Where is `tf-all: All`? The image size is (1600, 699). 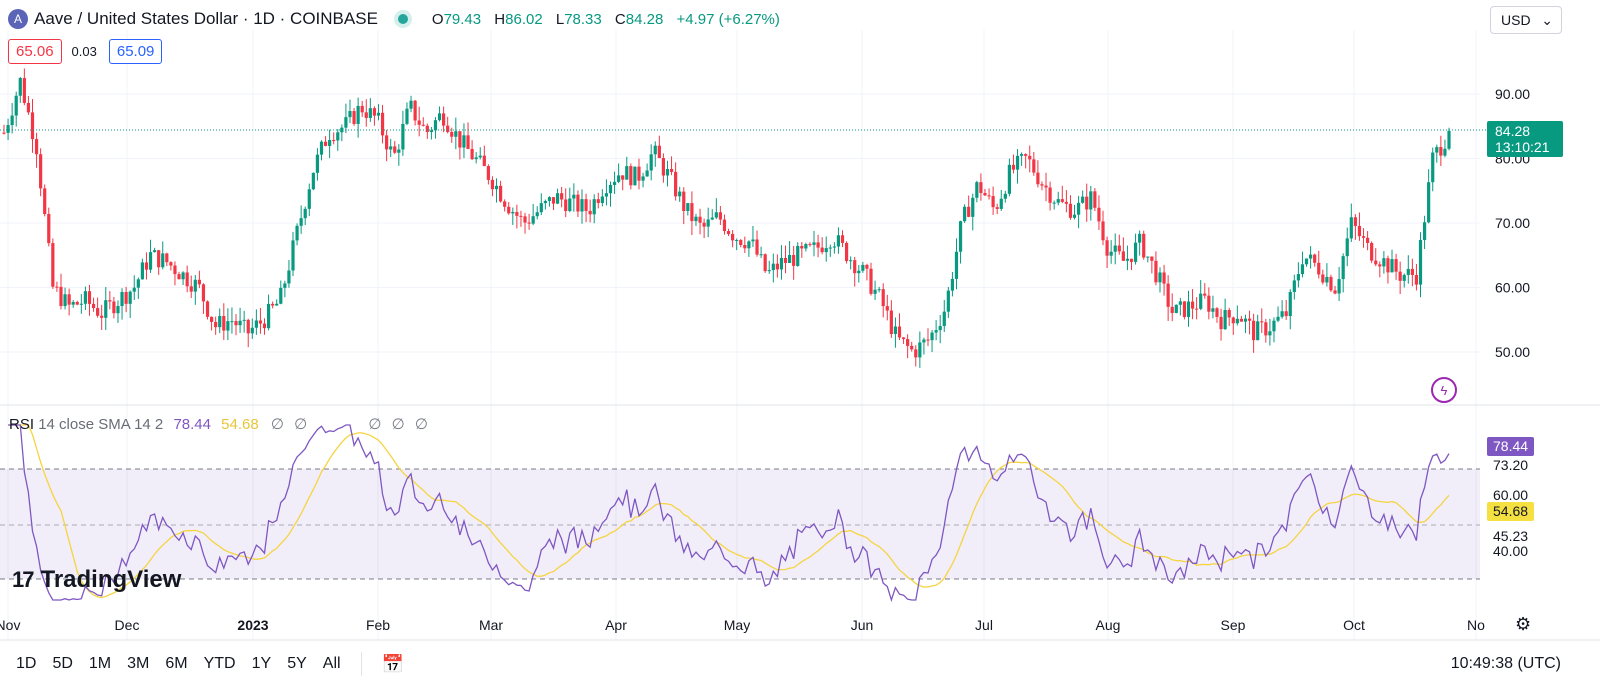
tf-all: All is located at coordinates (331, 663).